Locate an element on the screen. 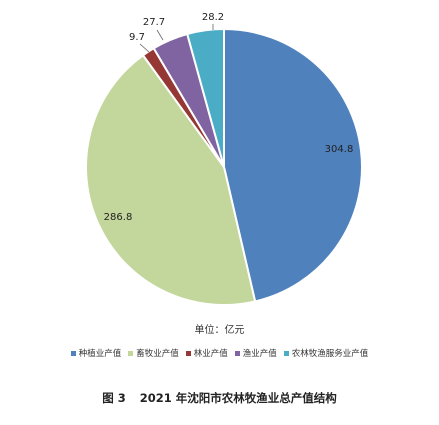 The height and width of the screenshot is (425, 439). figure-number: 图 3 is located at coordinates (114, 398).